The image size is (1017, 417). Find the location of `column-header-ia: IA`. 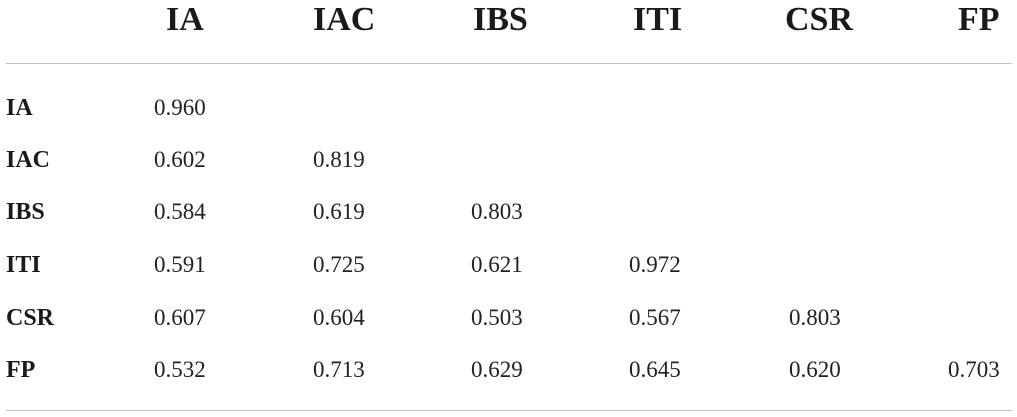

column-header-ia: IA is located at coordinates (185, 19).